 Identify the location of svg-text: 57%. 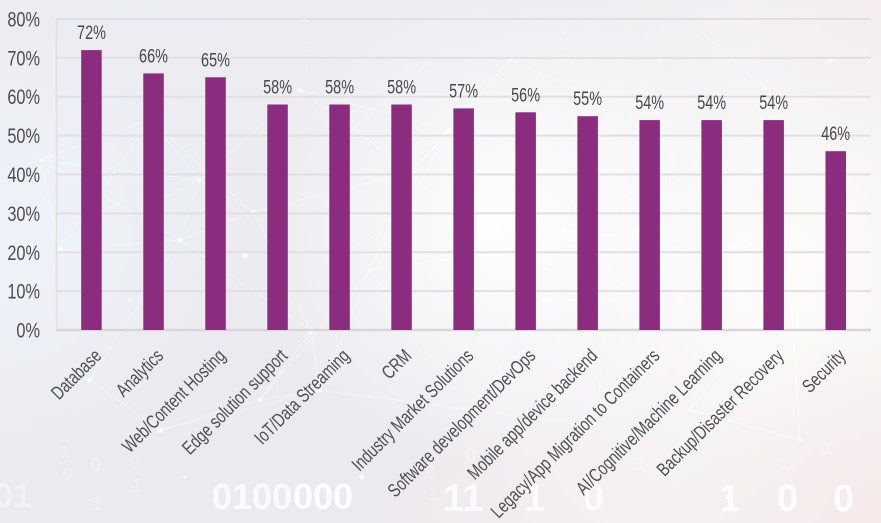
(463, 91).